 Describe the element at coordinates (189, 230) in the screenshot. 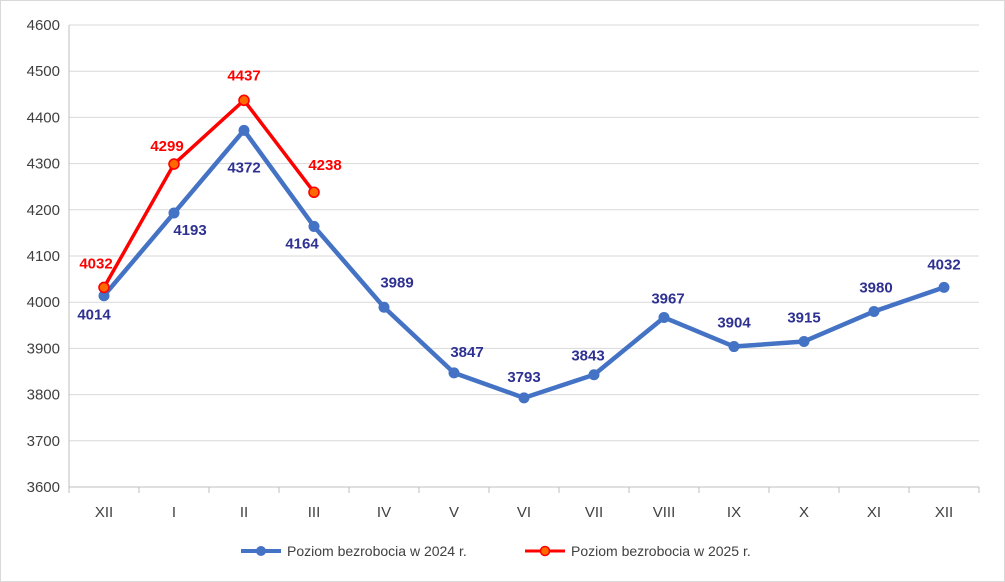

I see `data-label: 4193` at that location.